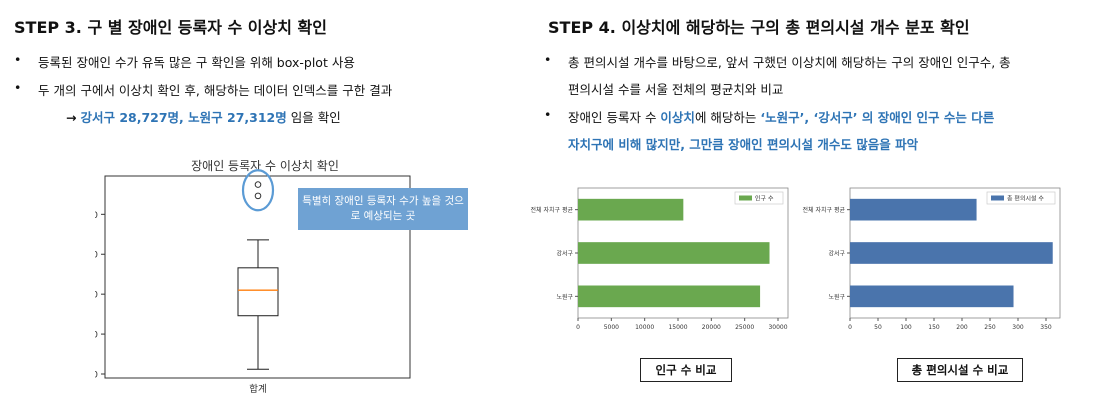 The width and height of the screenshot is (1093, 417). What do you see at coordinates (96, 216) in the screenshot?
I see `y-tick-label: 25000` at bounding box center [96, 216].